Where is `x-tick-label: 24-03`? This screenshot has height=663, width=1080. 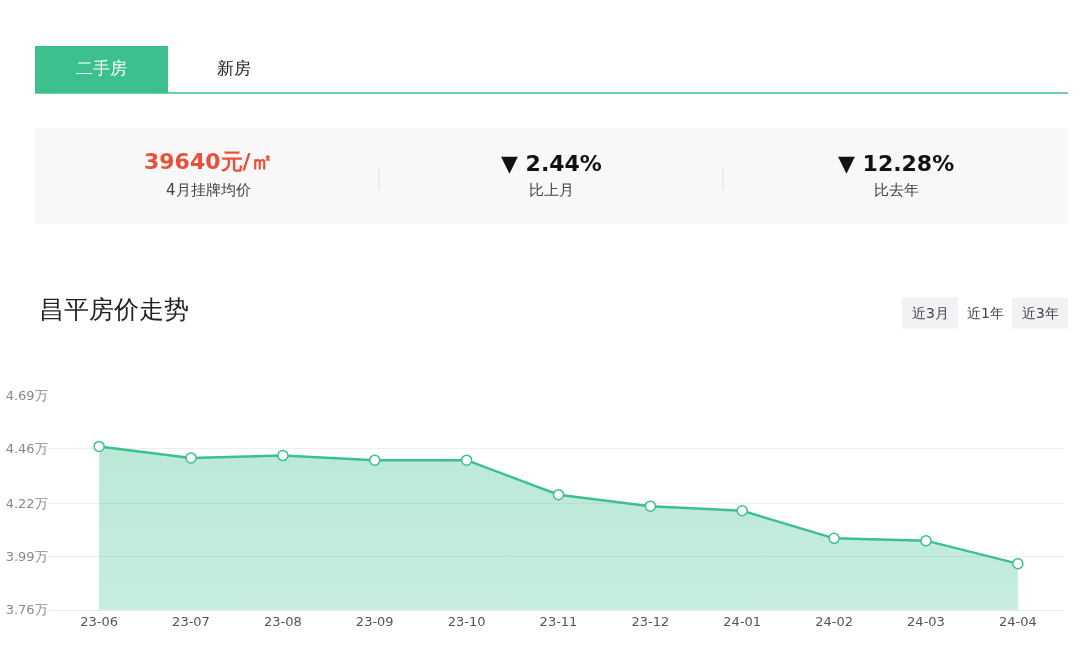 x-tick-label: 24-03 is located at coordinates (926, 622).